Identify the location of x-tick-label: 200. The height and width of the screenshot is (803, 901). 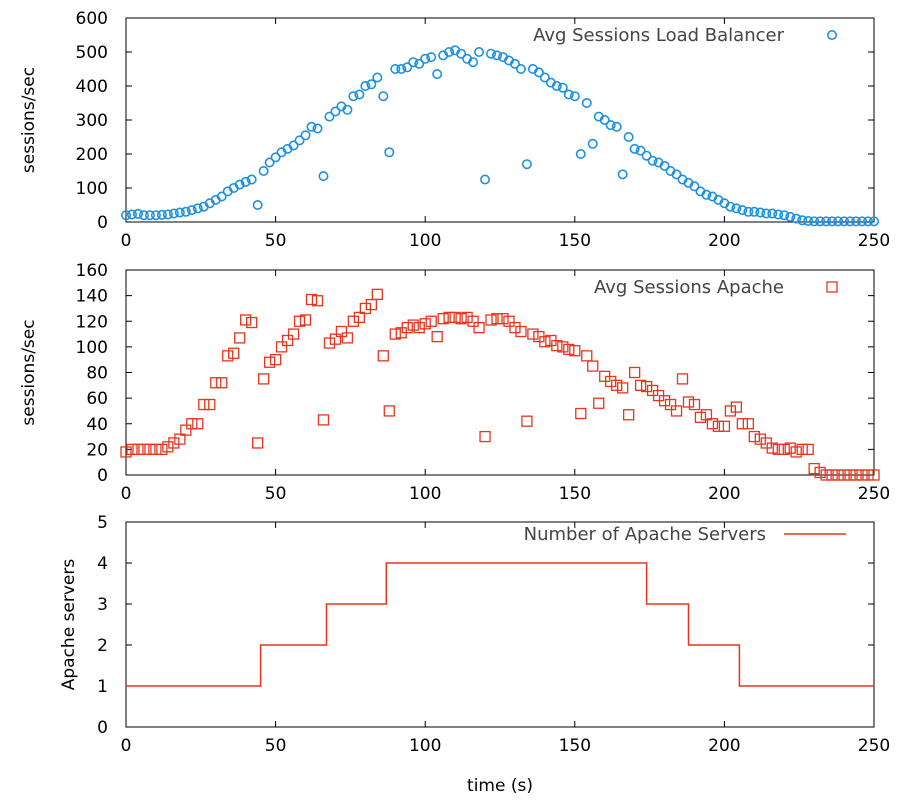
(724, 241).